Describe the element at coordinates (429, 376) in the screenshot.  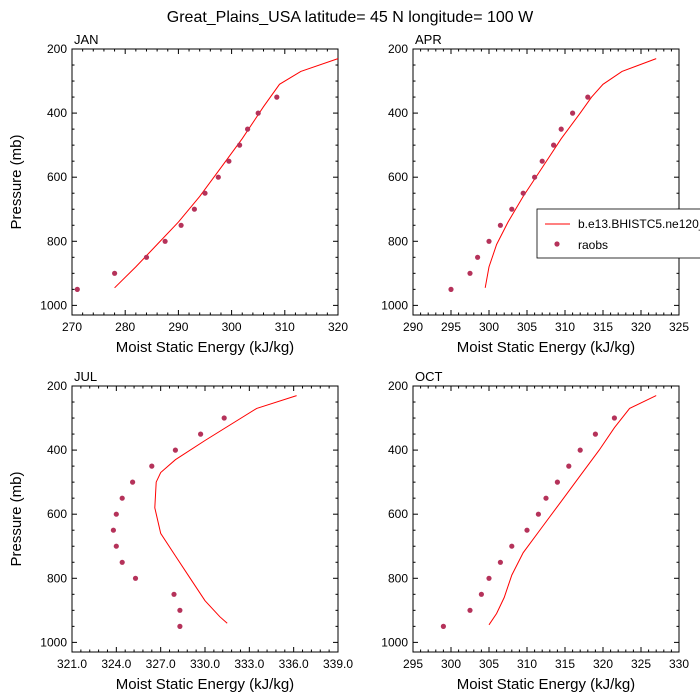
I see `panel-oct-label: OCT` at that location.